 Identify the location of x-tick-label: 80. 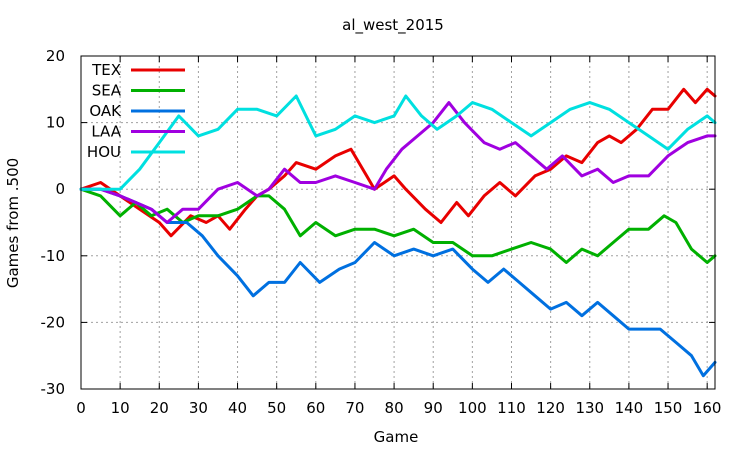
(394, 408).